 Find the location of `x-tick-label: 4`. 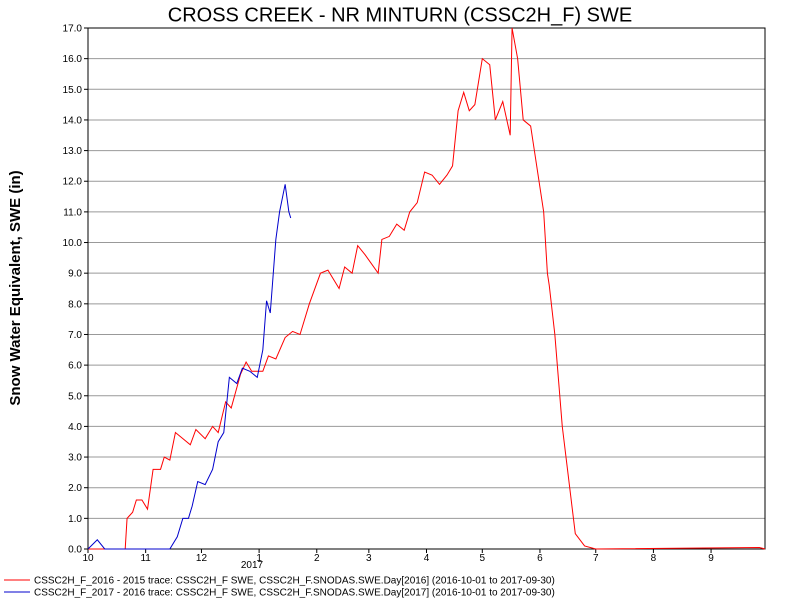

x-tick-label: 4 is located at coordinates (427, 558).